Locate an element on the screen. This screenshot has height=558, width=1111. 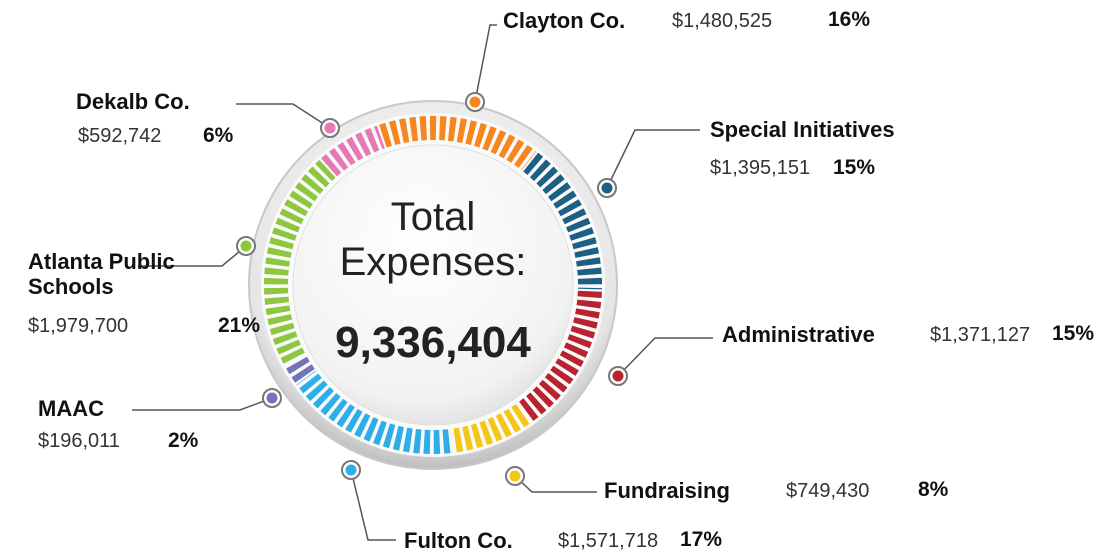
value-label: $1,395,151 is located at coordinates (760, 168).